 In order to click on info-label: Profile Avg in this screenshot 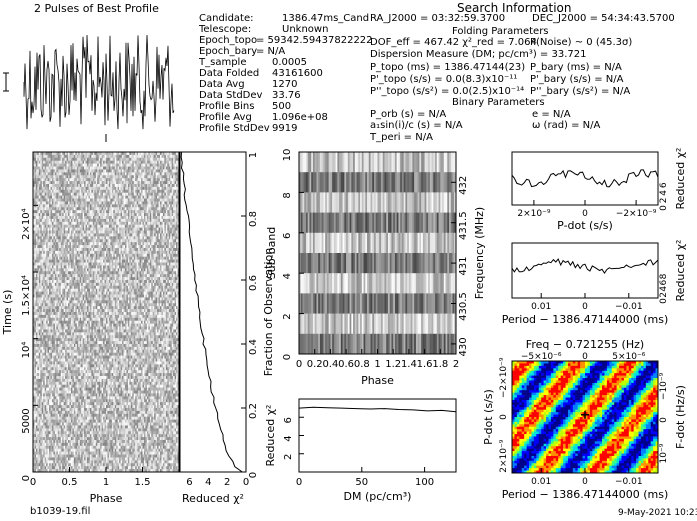, I will do `click(225, 117)`.